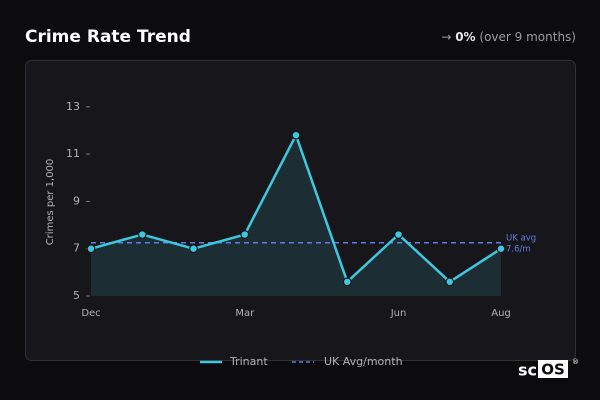 The image size is (600, 400). I want to click on legend-label: Trinant, so click(248, 361).